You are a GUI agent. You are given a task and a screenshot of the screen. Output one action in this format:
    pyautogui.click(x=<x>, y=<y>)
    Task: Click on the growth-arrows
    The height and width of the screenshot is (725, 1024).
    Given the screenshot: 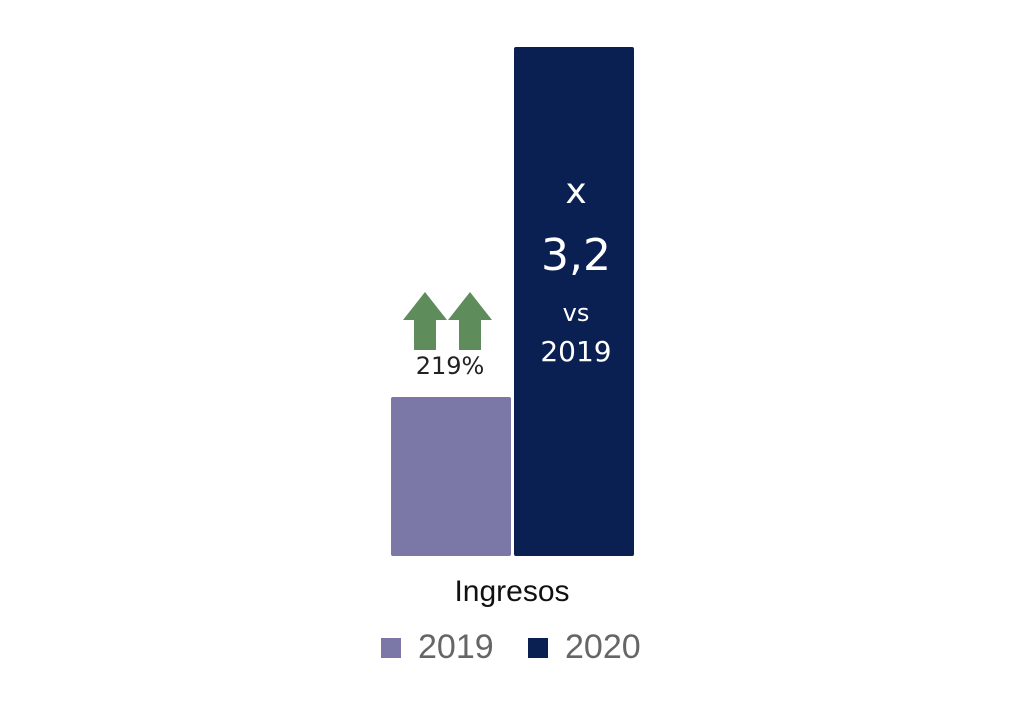 What is the action you would take?
    pyautogui.click(x=447, y=321)
    